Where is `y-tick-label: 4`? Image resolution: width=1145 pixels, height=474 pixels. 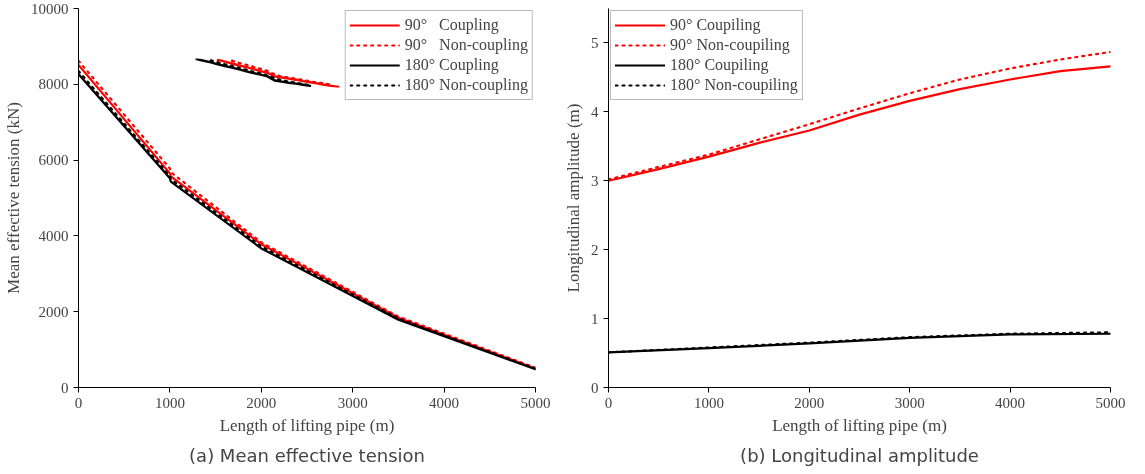 y-tick-label: 4 is located at coordinates (595, 111).